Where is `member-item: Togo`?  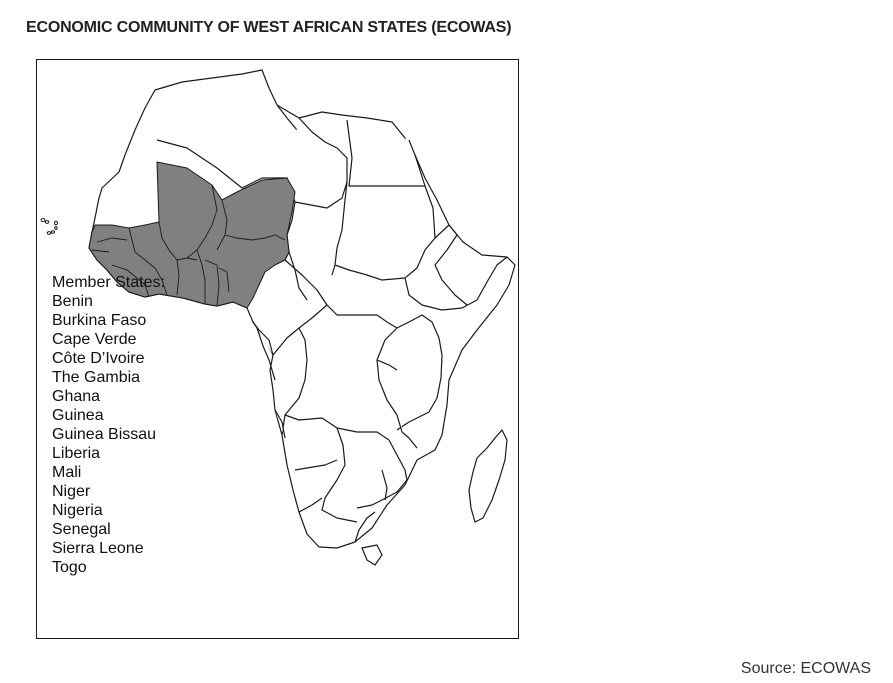 member-item: Togo is located at coordinates (69, 567).